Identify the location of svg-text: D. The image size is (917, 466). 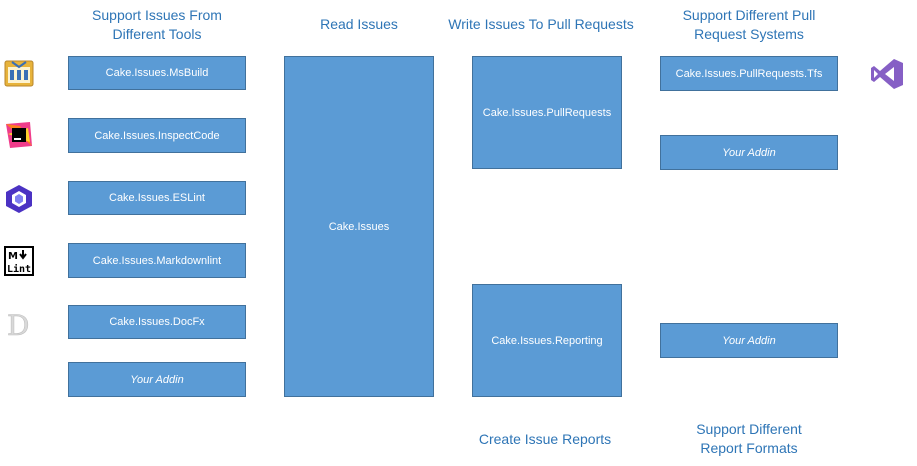
(18, 324).